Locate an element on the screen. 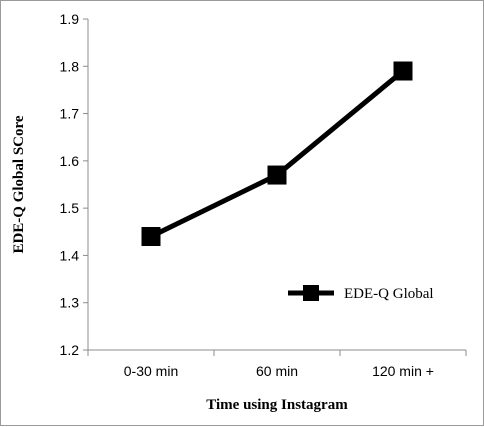 The width and height of the screenshot is (484, 427). y-tick-label: 1.9 is located at coordinates (70, 19).